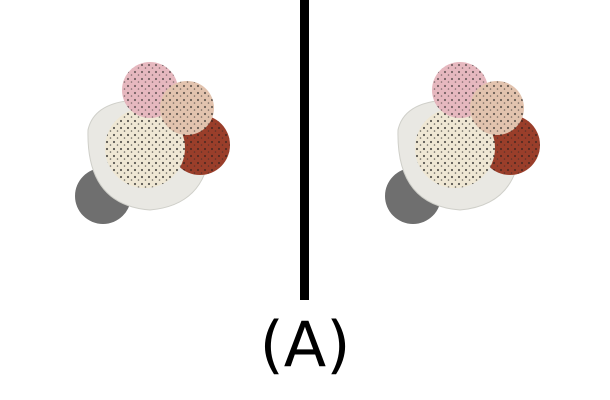 This screenshot has width=610, height=400. What do you see at coordinates (305, 344) in the screenshot?
I see `figure-caption: (A)` at bounding box center [305, 344].